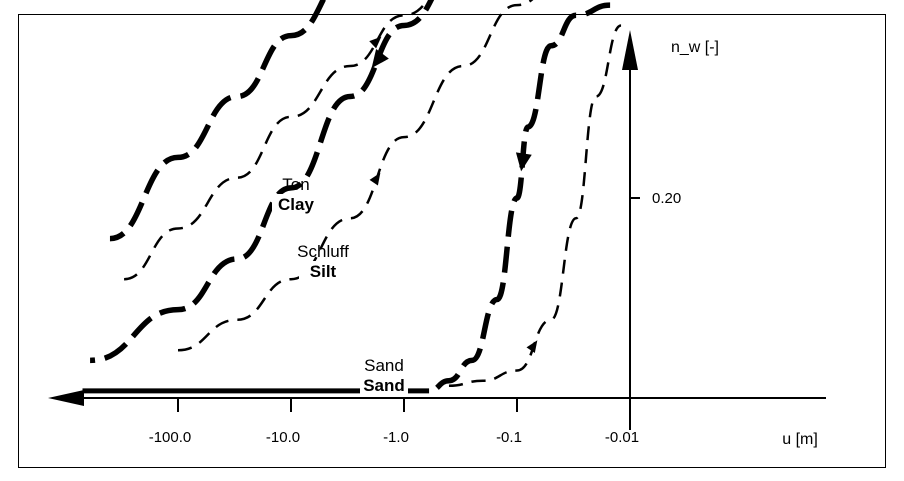  What do you see at coordinates (666, 198) in the screenshot?
I see `y-tick-label: 0.20` at bounding box center [666, 198].